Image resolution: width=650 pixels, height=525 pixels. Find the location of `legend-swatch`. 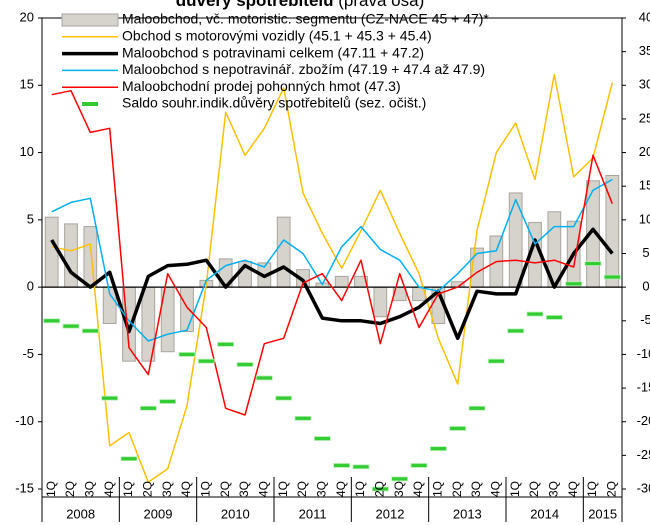

legend-swatch is located at coordinates (90, 20).